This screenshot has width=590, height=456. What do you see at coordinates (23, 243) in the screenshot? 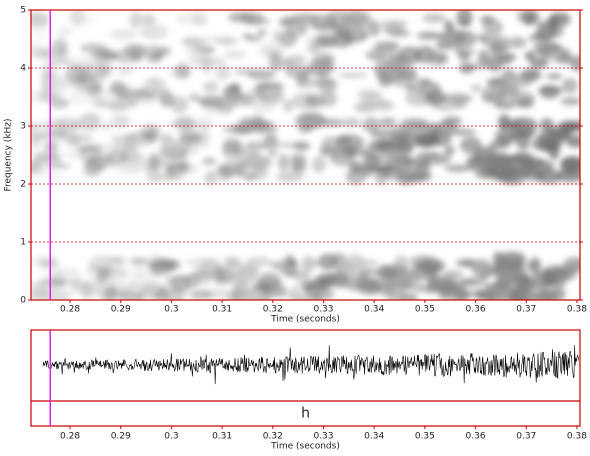
I see `y-tick-label: 1` at bounding box center [23, 243].